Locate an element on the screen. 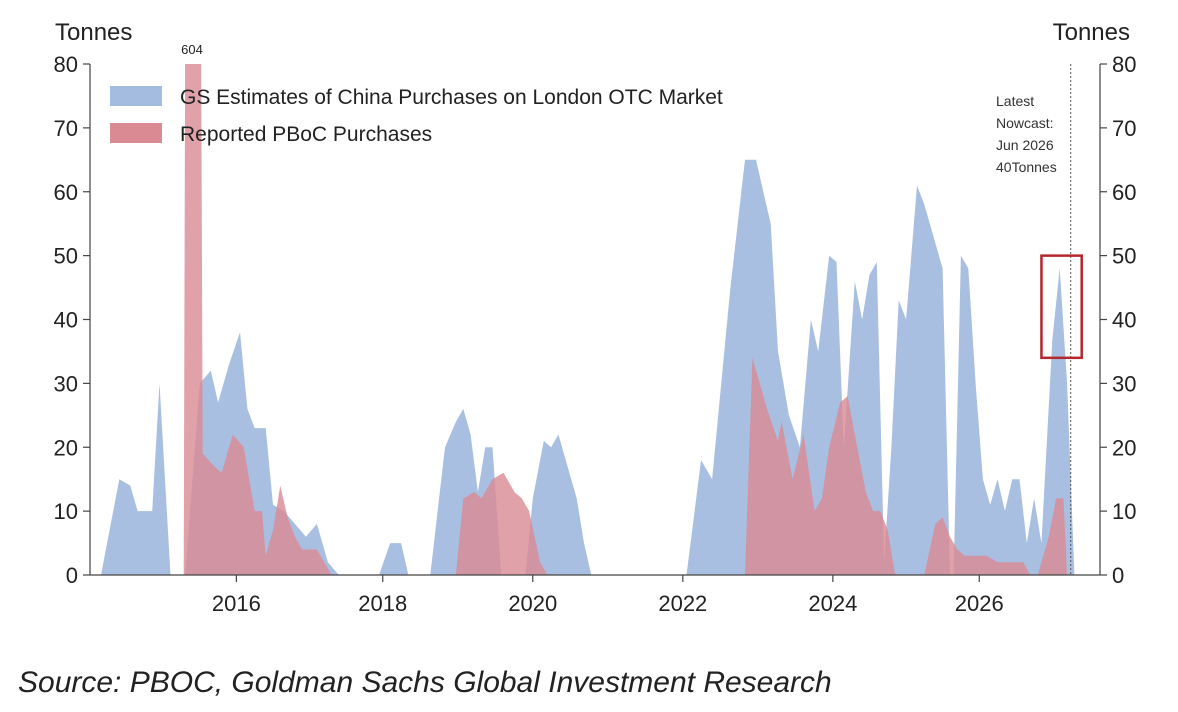 Image resolution: width=1178 pixels, height=712 pixels. right-axis-unit-label: Tonnes is located at coordinates (1091, 32).